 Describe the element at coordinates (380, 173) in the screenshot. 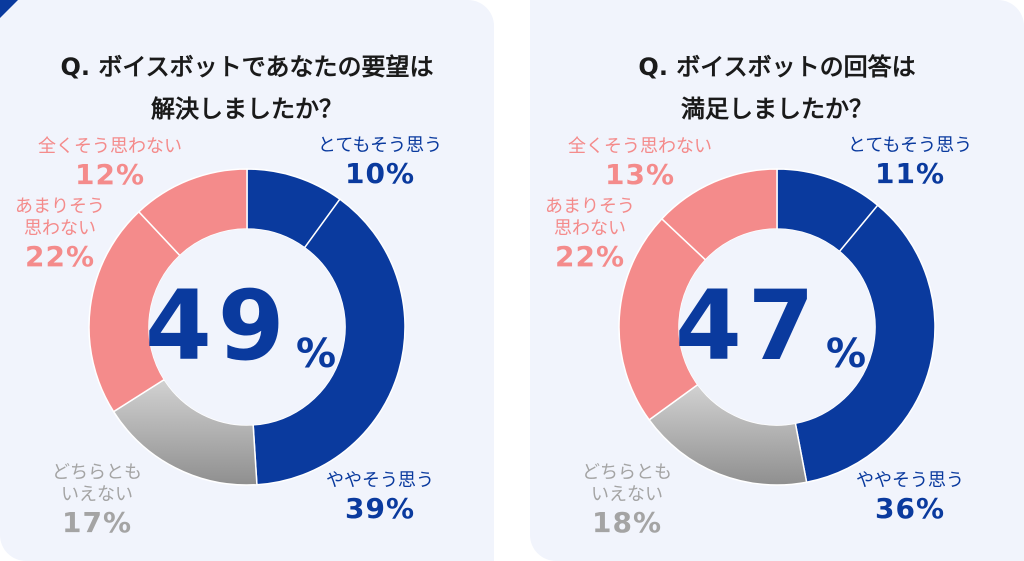

I see `slice-value: 10%` at that location.